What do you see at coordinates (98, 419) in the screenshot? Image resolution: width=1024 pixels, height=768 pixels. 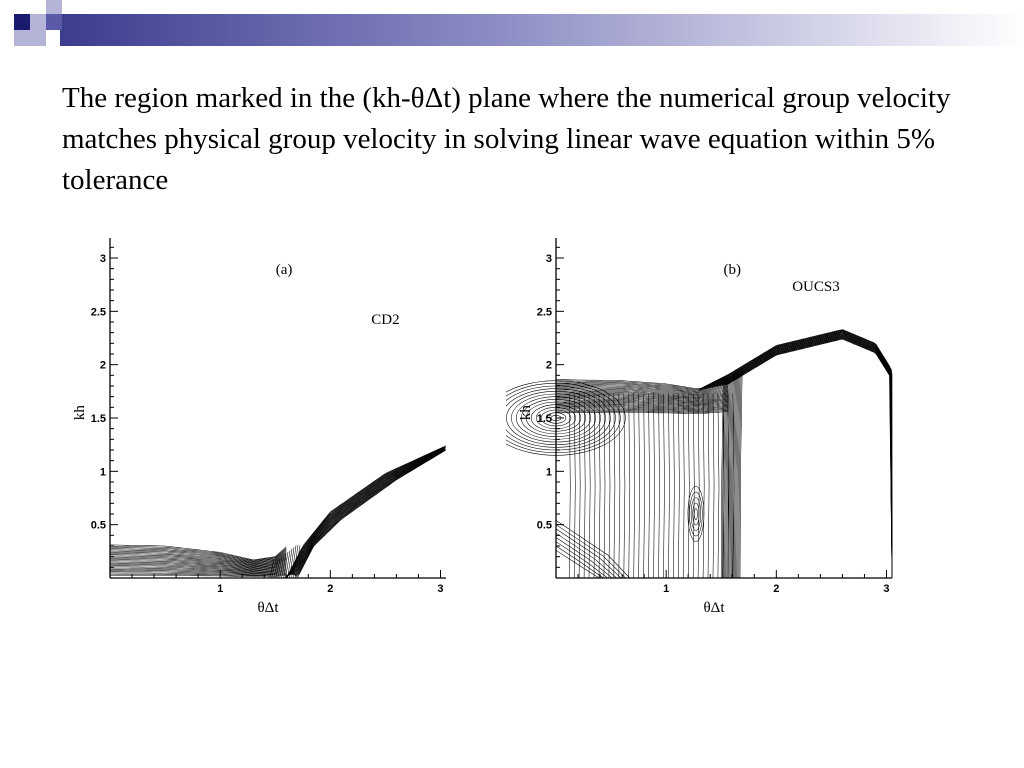 I see `panel-a-y-tick-label: 1.5` at bounding box center [98, 419].